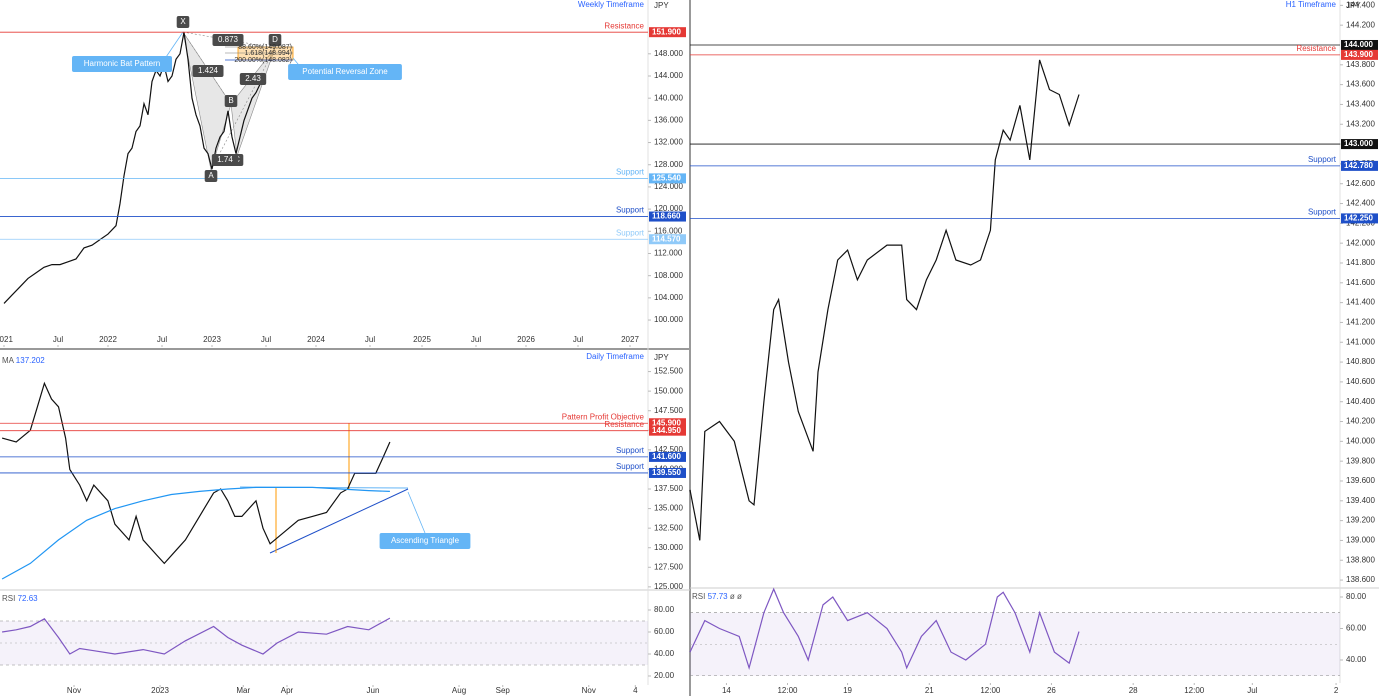 This screenshot has height=696, width=1379. I want to click on y-tick-label: 20.00, so click(664, 675).